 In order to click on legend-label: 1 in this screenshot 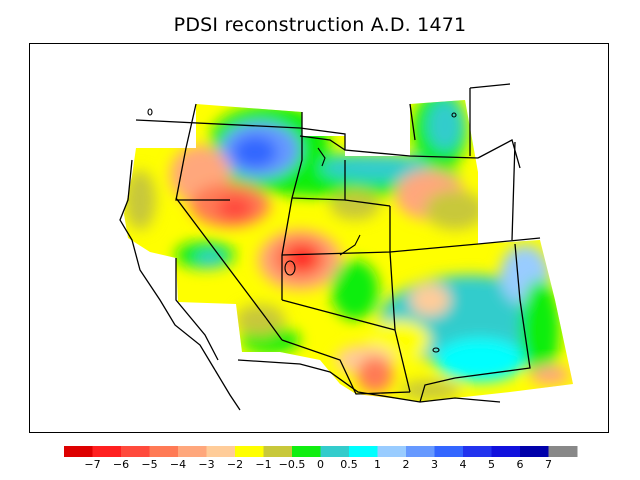, I will do `click(377, 464)`.